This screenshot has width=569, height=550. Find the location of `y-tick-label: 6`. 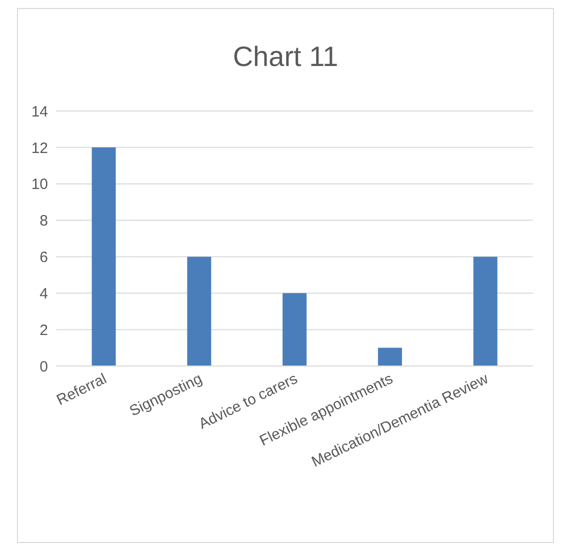

y-tick-label: 6 is located at coordinates (44, 257).